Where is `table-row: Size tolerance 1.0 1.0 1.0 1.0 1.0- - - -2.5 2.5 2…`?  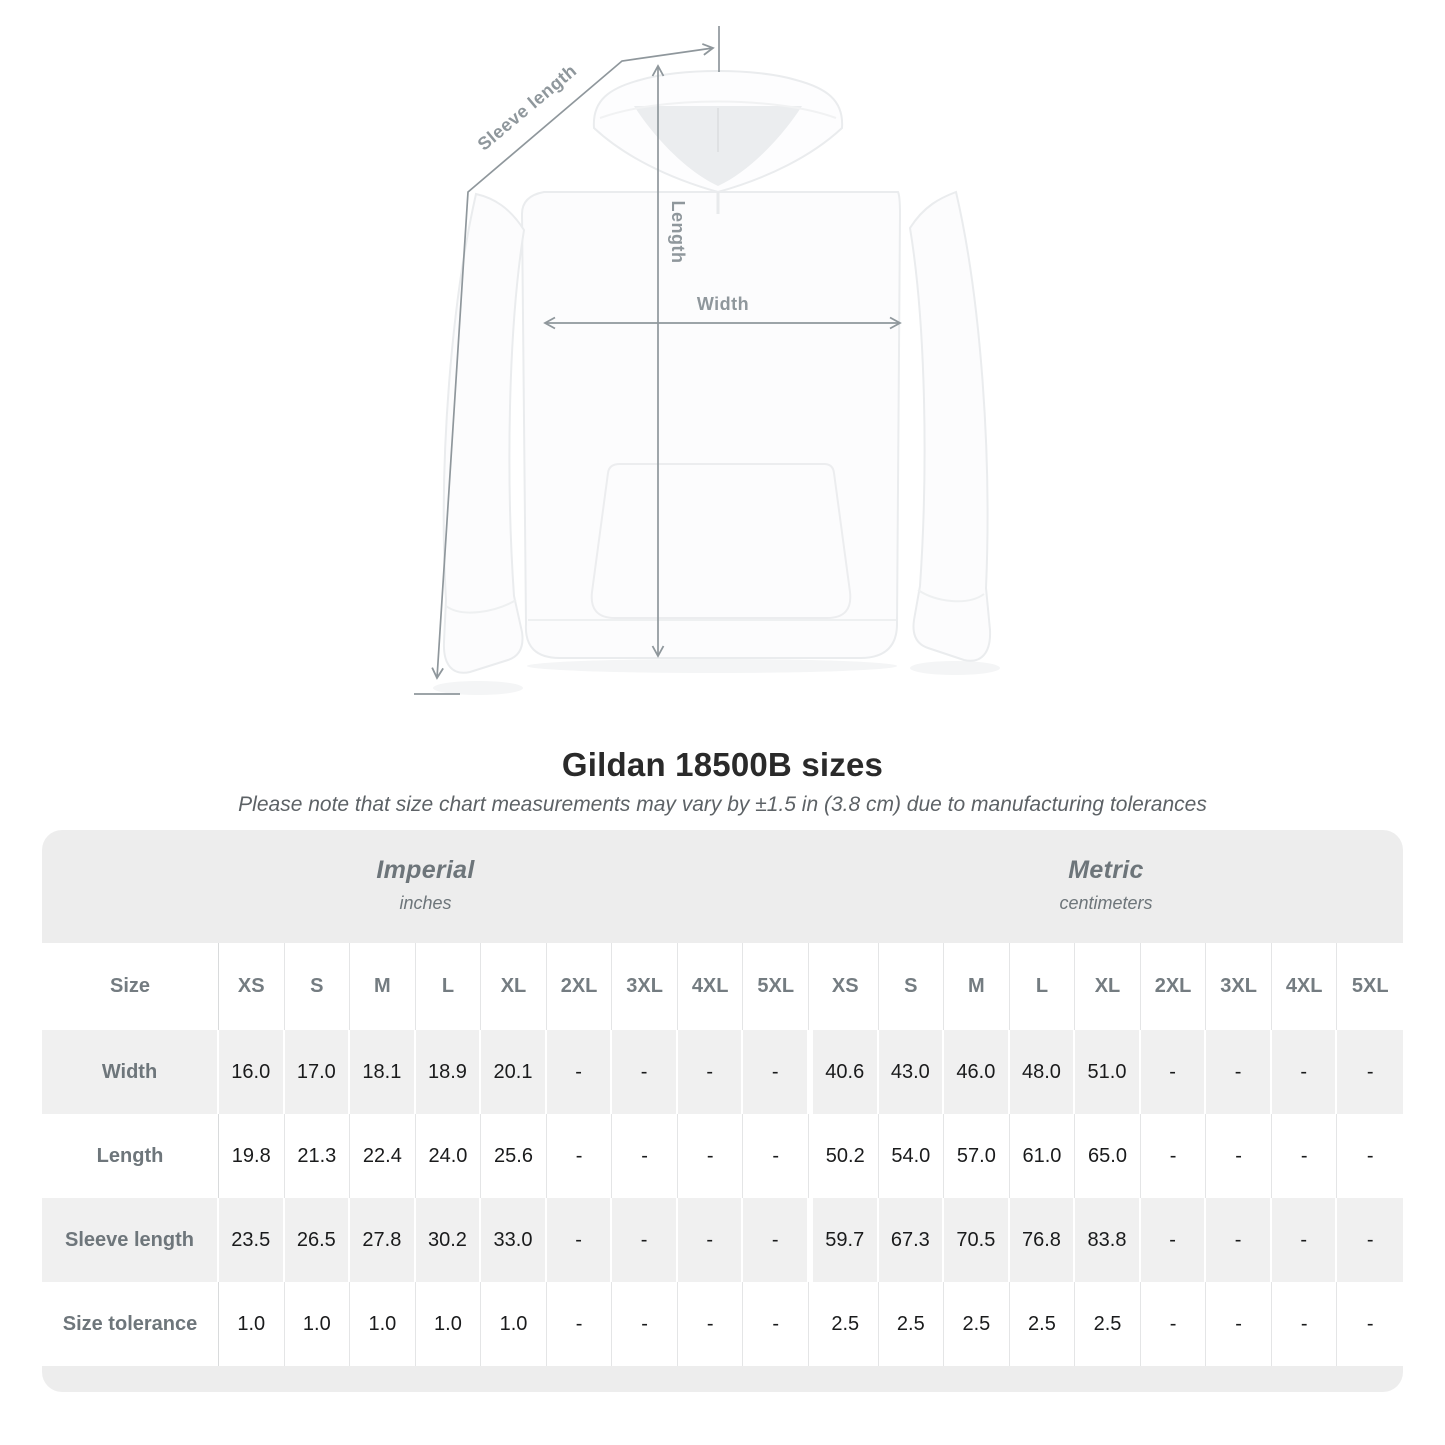 table-row: Size tolerance 1.0 1.0 1.0 1.0 1.0- - - -2.5 2.5 2… is located at coordinates (722, 1324).